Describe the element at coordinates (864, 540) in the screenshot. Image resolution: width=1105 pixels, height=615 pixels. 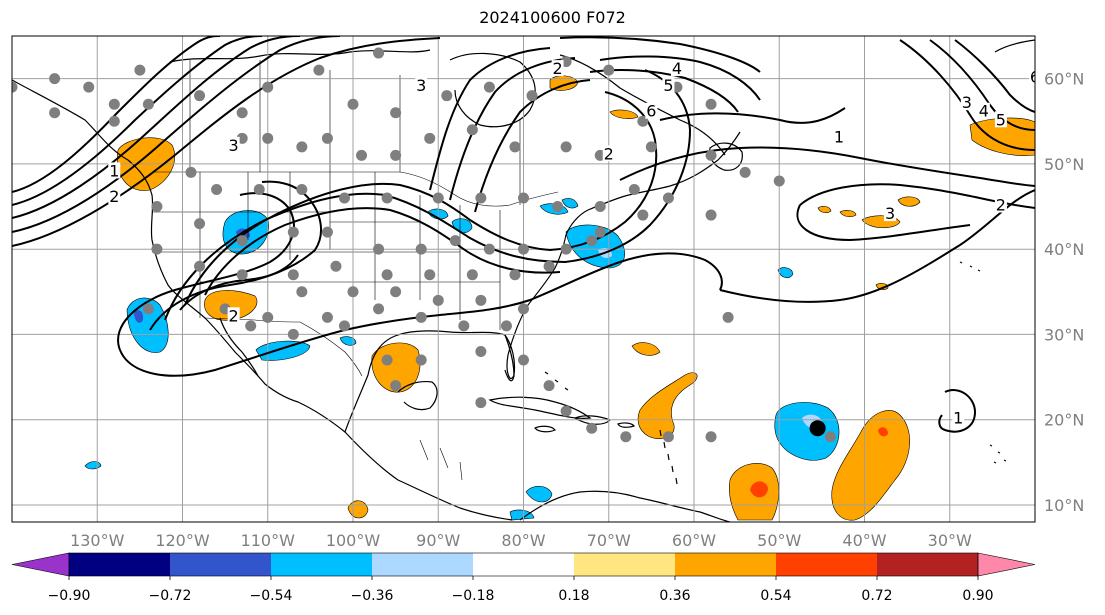
I see `longitude-label: 40°W` at that location.